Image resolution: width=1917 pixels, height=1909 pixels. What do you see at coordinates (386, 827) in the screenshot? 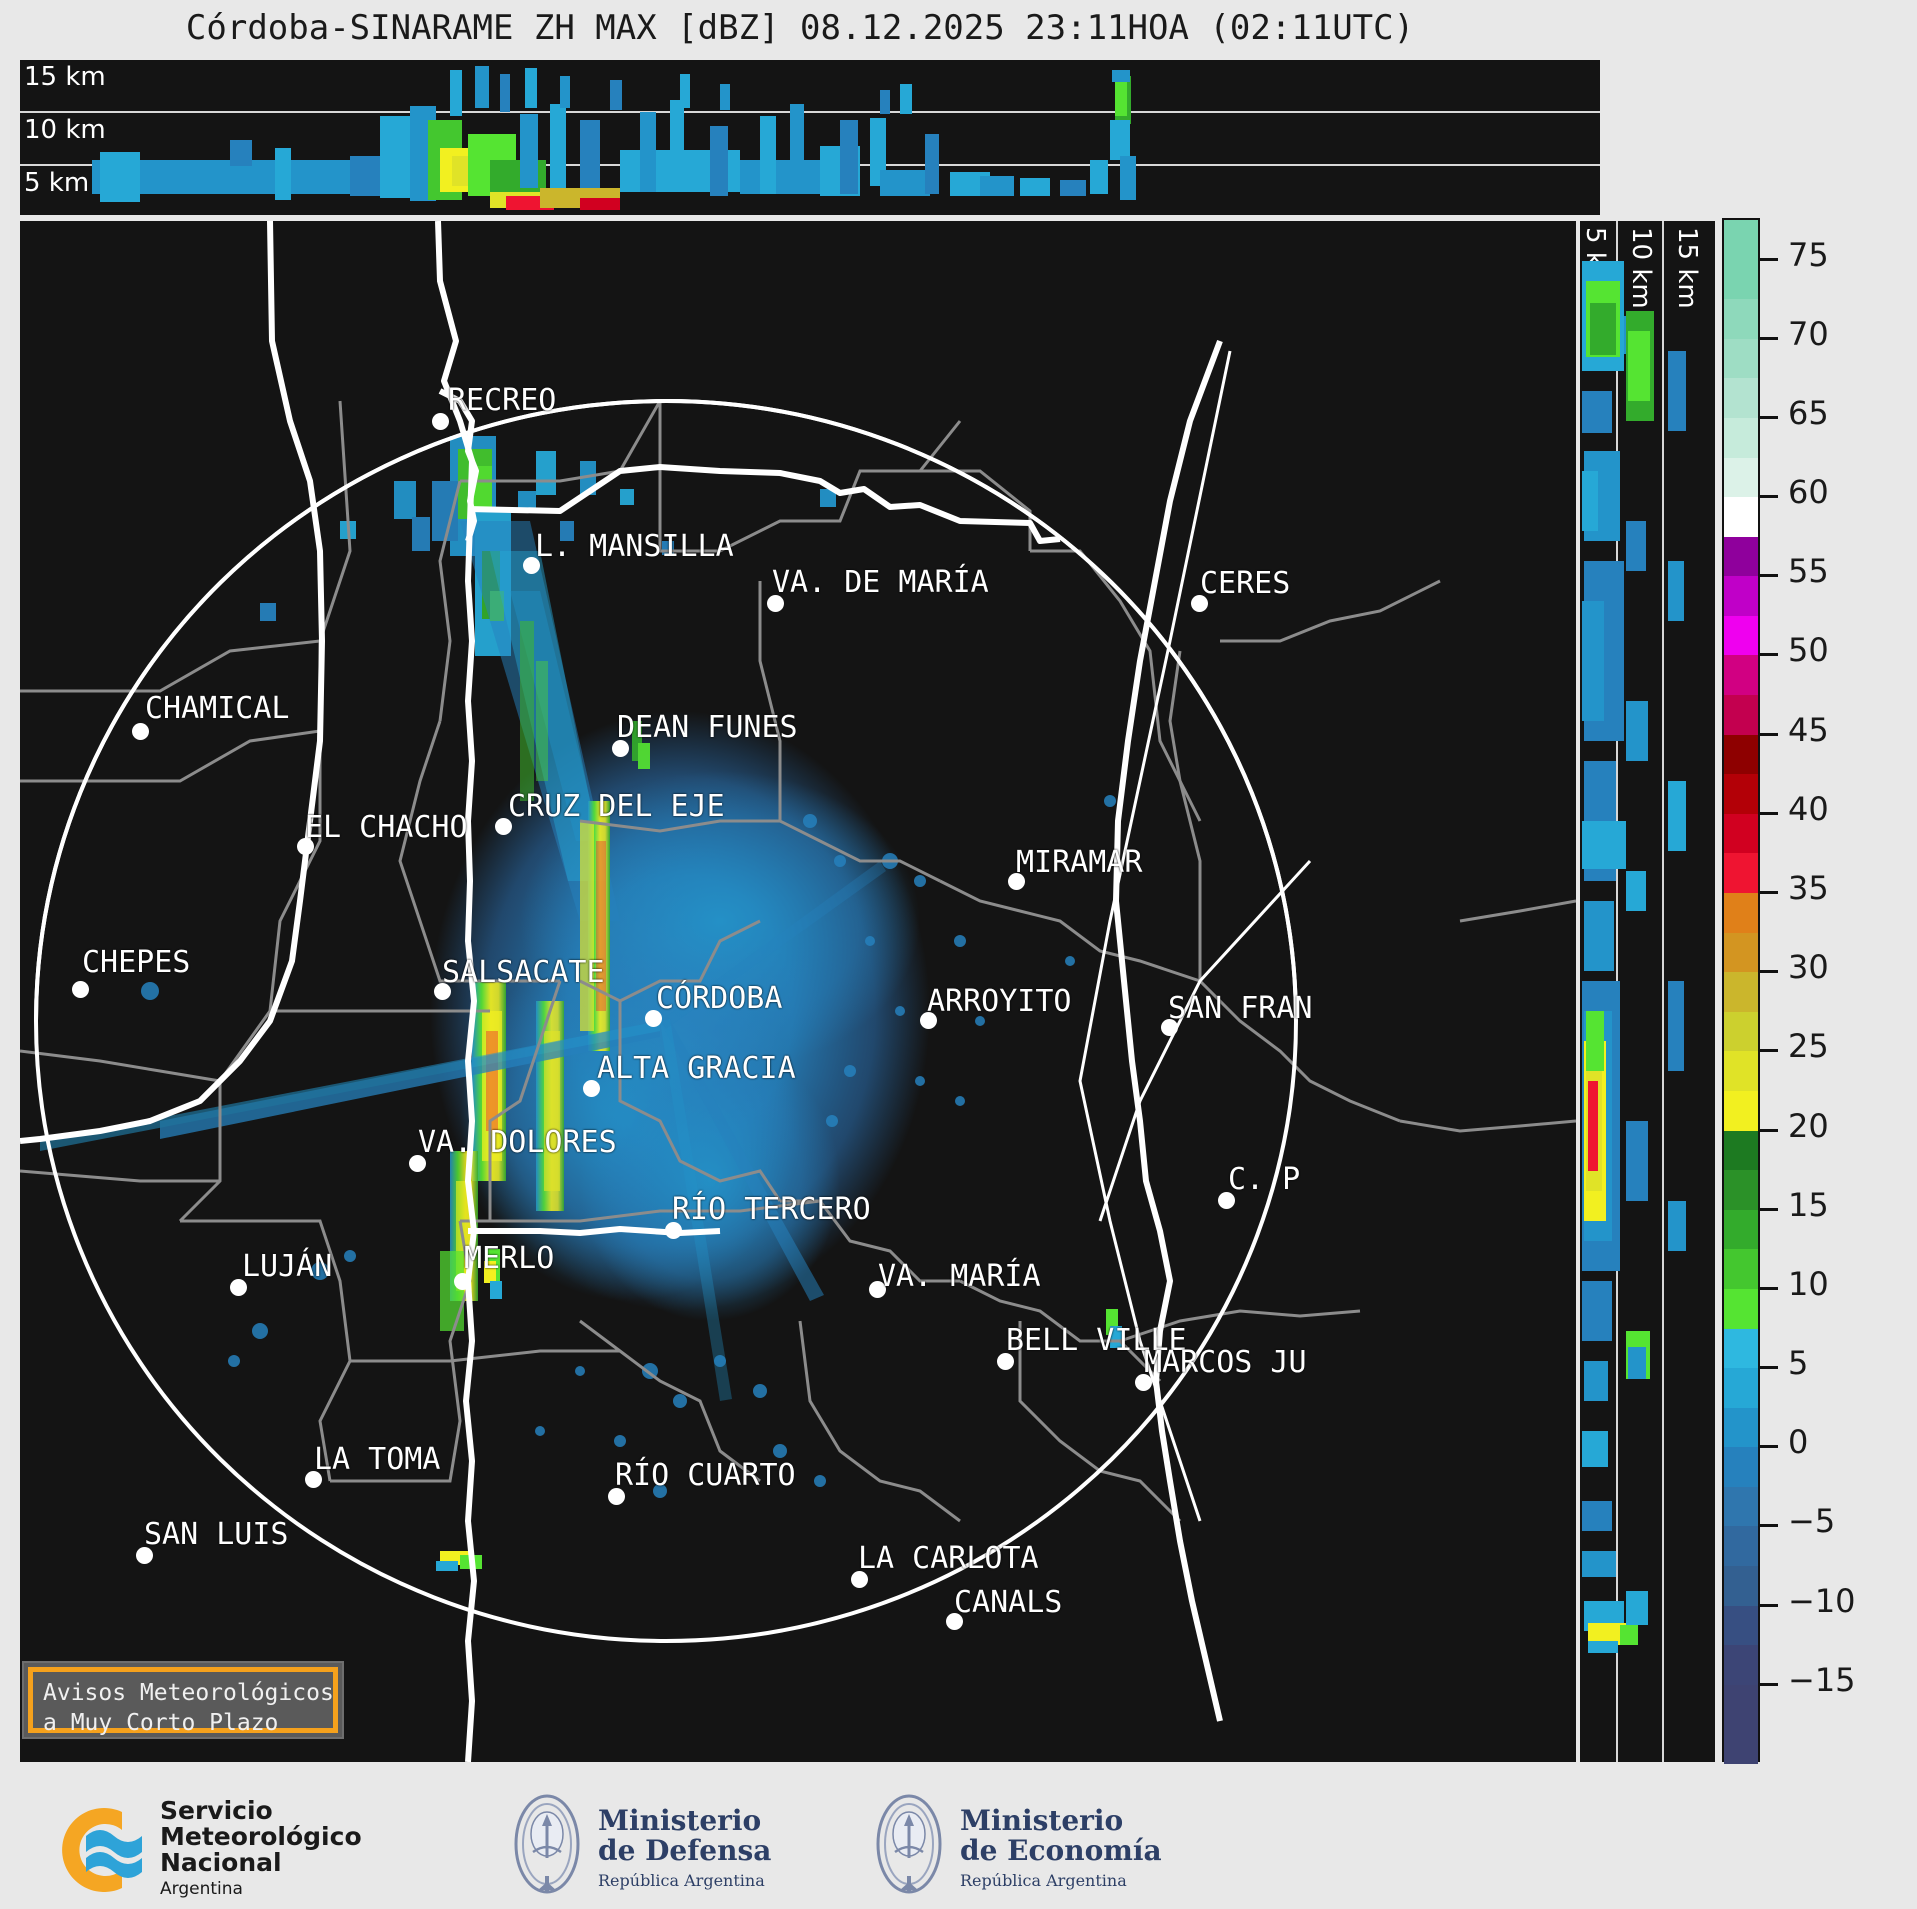
I see `city-label-el-chacho: EL CHACHO` at bounding box center [386, 827].